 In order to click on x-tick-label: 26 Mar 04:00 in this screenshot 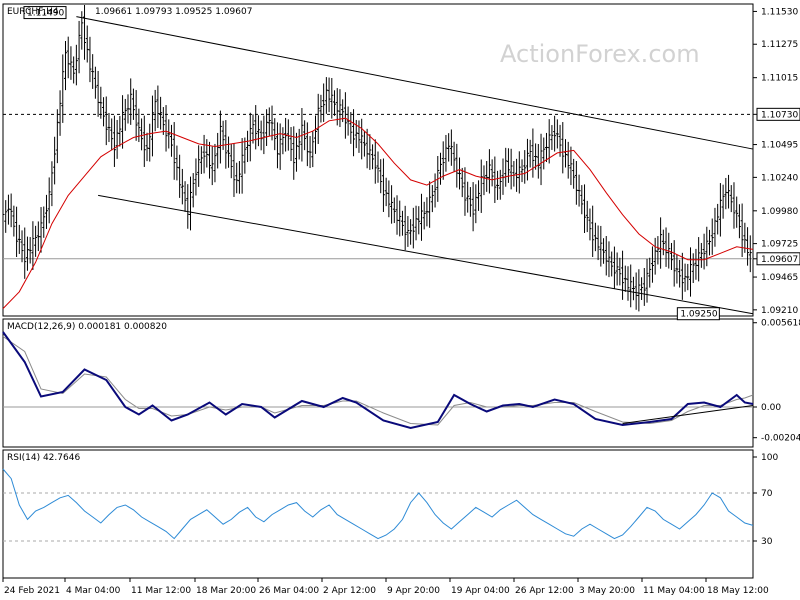, I will do `click(289, 591)`.